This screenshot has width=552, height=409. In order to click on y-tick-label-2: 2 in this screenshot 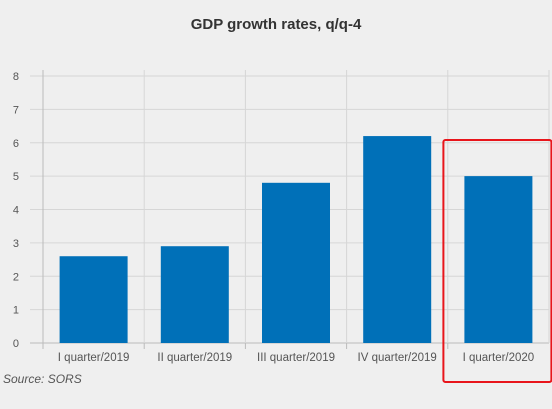, I will do `click(16, 277)`.